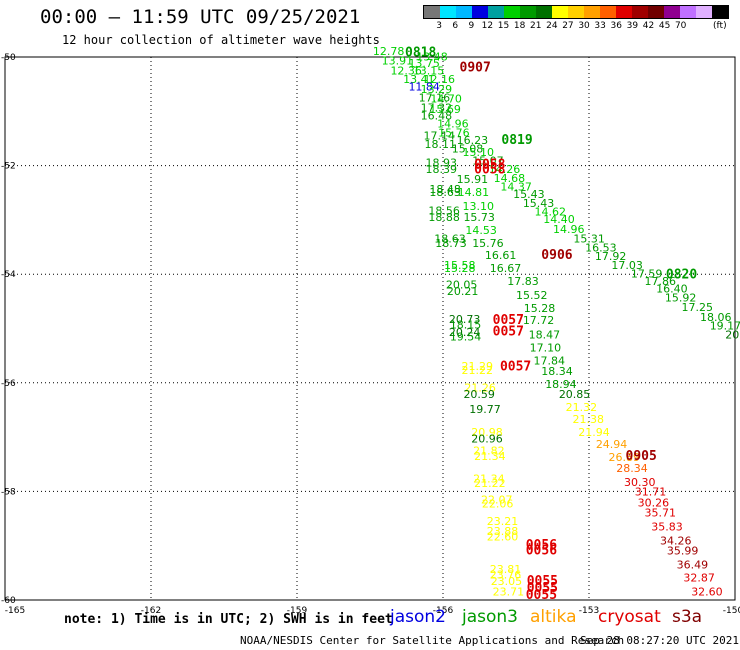  What do you see at coordinates (8, 58) in the screenshot?
I see `lat-tick-label: -50` at bounding box center [8, 58].